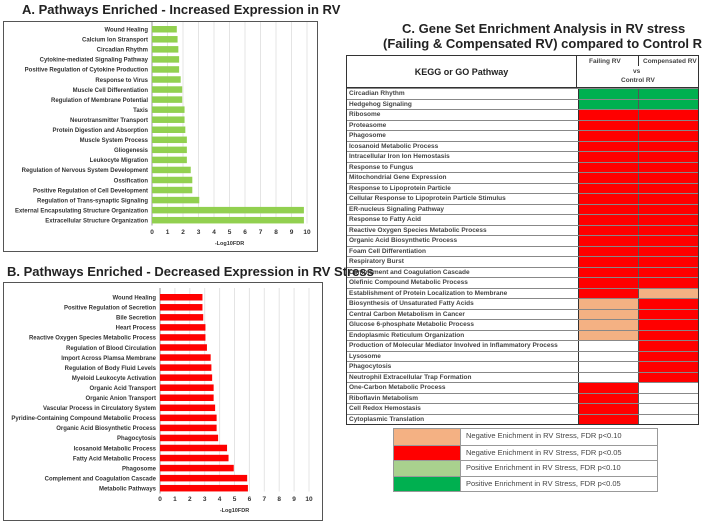 The height and width of the screenshot is (525, 702). What do you see at coordinates (463, 262) in the screenshot?
I see `pathway-name: Respiratory Burst` at bounding box center [463, 262].